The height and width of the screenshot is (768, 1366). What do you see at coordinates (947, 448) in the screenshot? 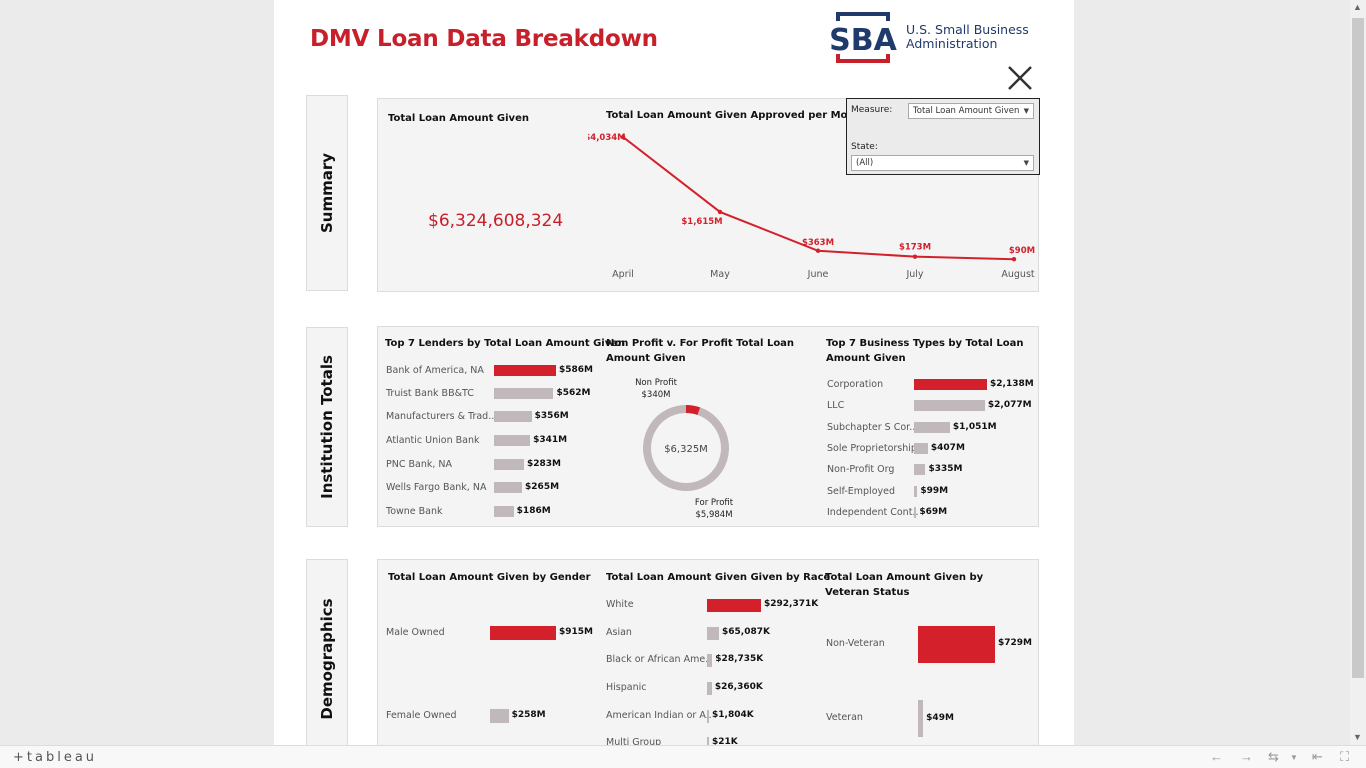
I see `business-type-3-value: $407M` at bounding box center [947, 448].